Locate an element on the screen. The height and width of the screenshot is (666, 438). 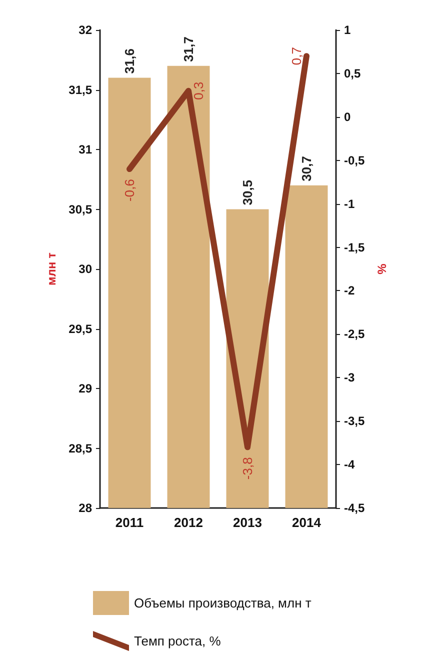
y-tick-label: 29,5 is located at coordinates (80, 329).